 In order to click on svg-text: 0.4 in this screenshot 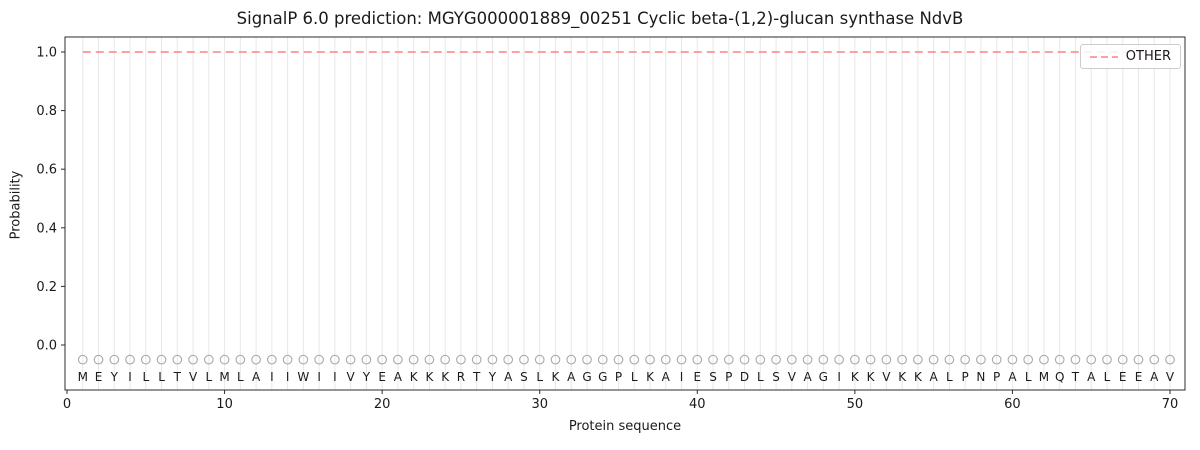, I will do `click(46, 228)`.